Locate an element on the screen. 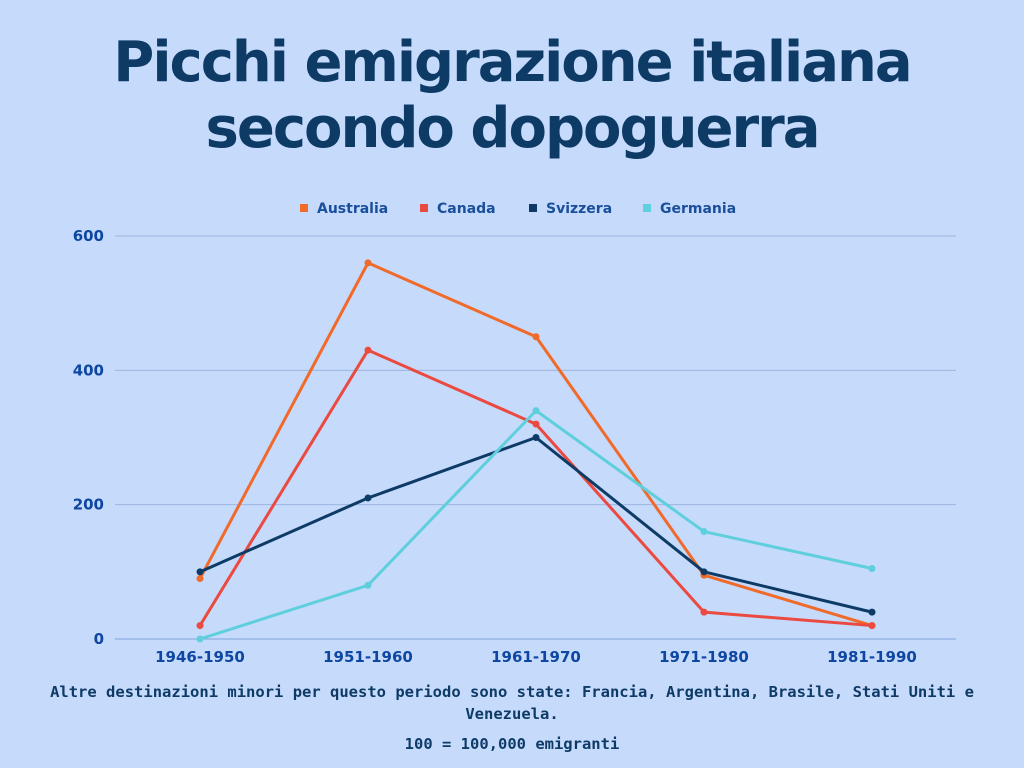 Image resolution: width=1024 pixels, height=768 pixels. point-australia-1946-1950 is located at coordinates (200, 579).